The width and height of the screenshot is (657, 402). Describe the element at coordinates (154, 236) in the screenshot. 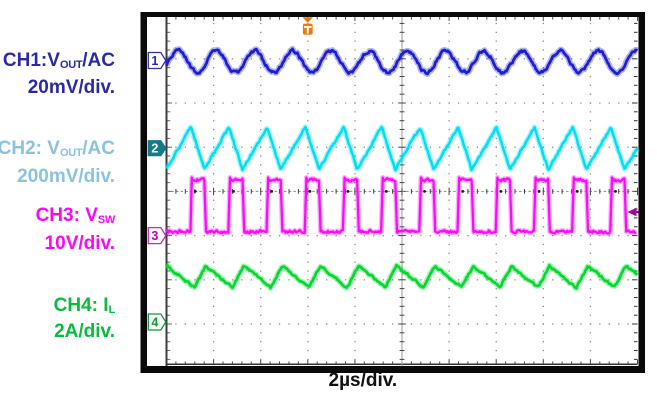

I see `svg-text: 3` at that location.